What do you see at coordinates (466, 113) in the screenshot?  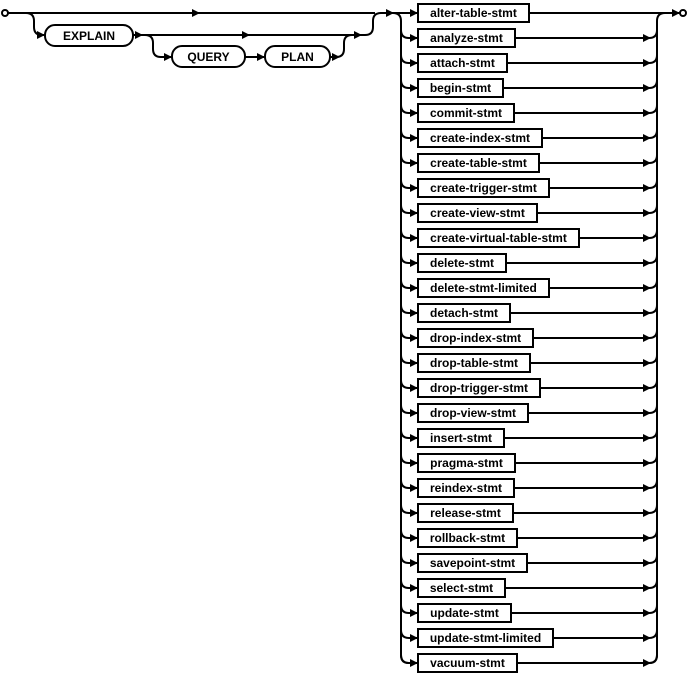 I see `statement-label: commit-stmt` at bounding box center [466, 113].